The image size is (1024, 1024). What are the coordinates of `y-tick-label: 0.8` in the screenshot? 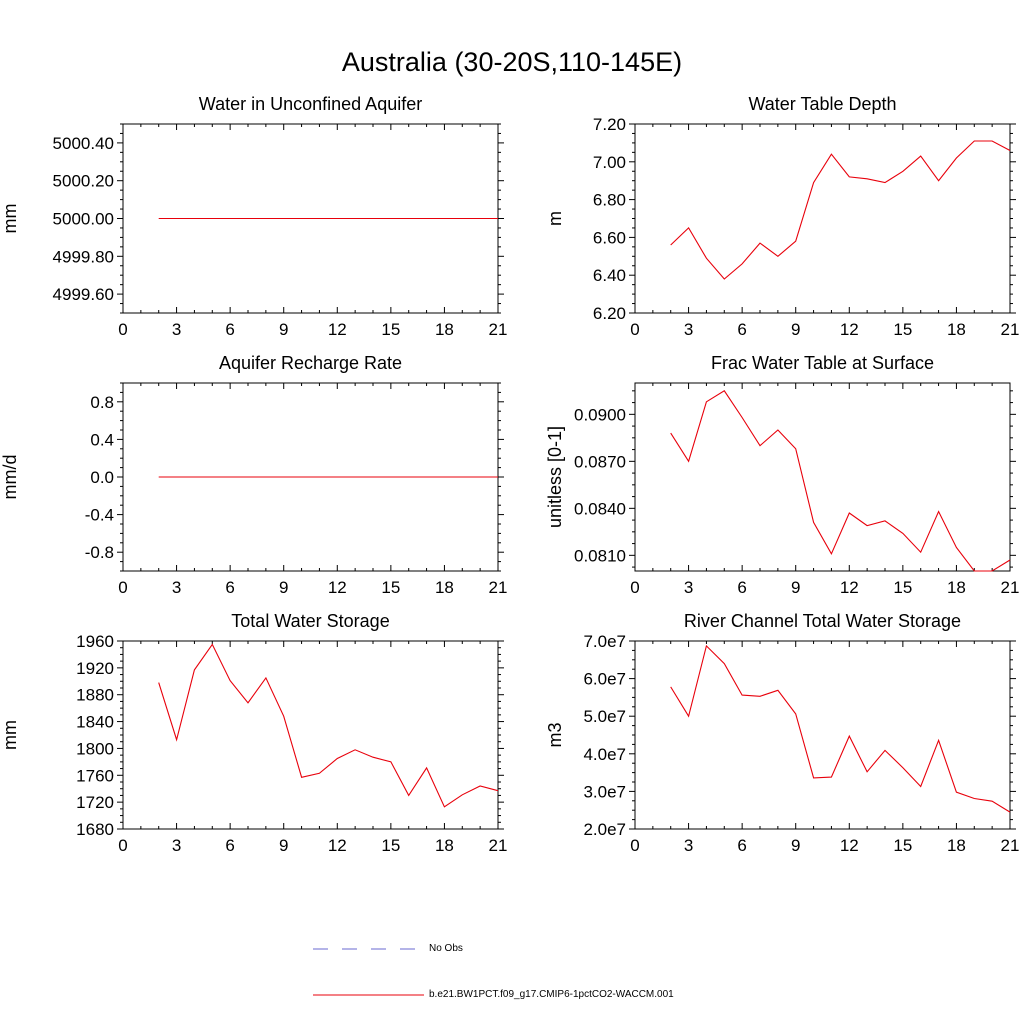 It's located at (102, 402).